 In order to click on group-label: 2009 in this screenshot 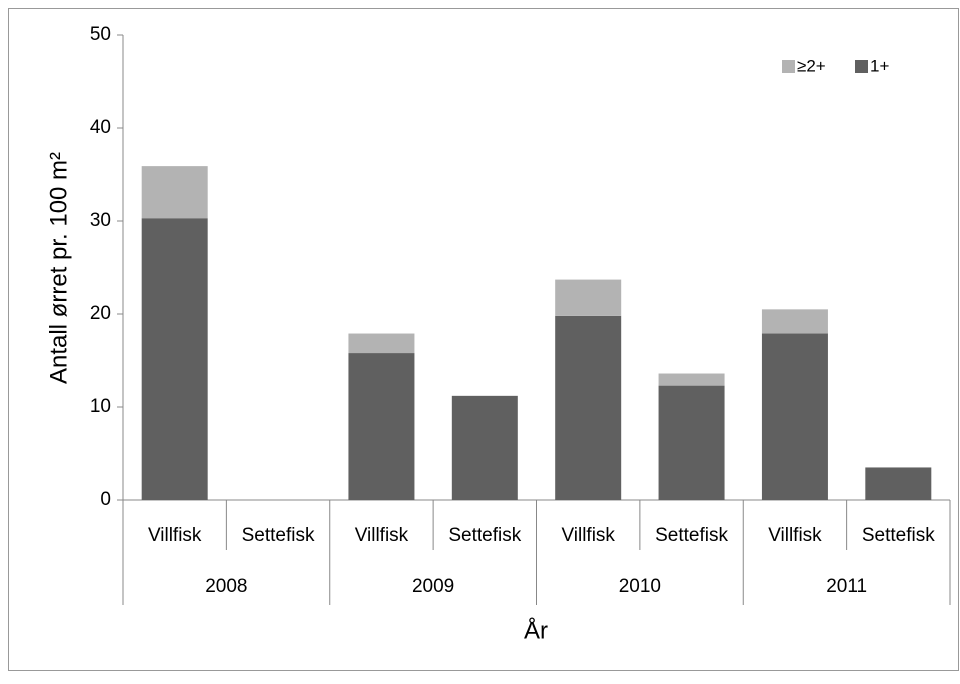, I will do `click(433, 586)`.